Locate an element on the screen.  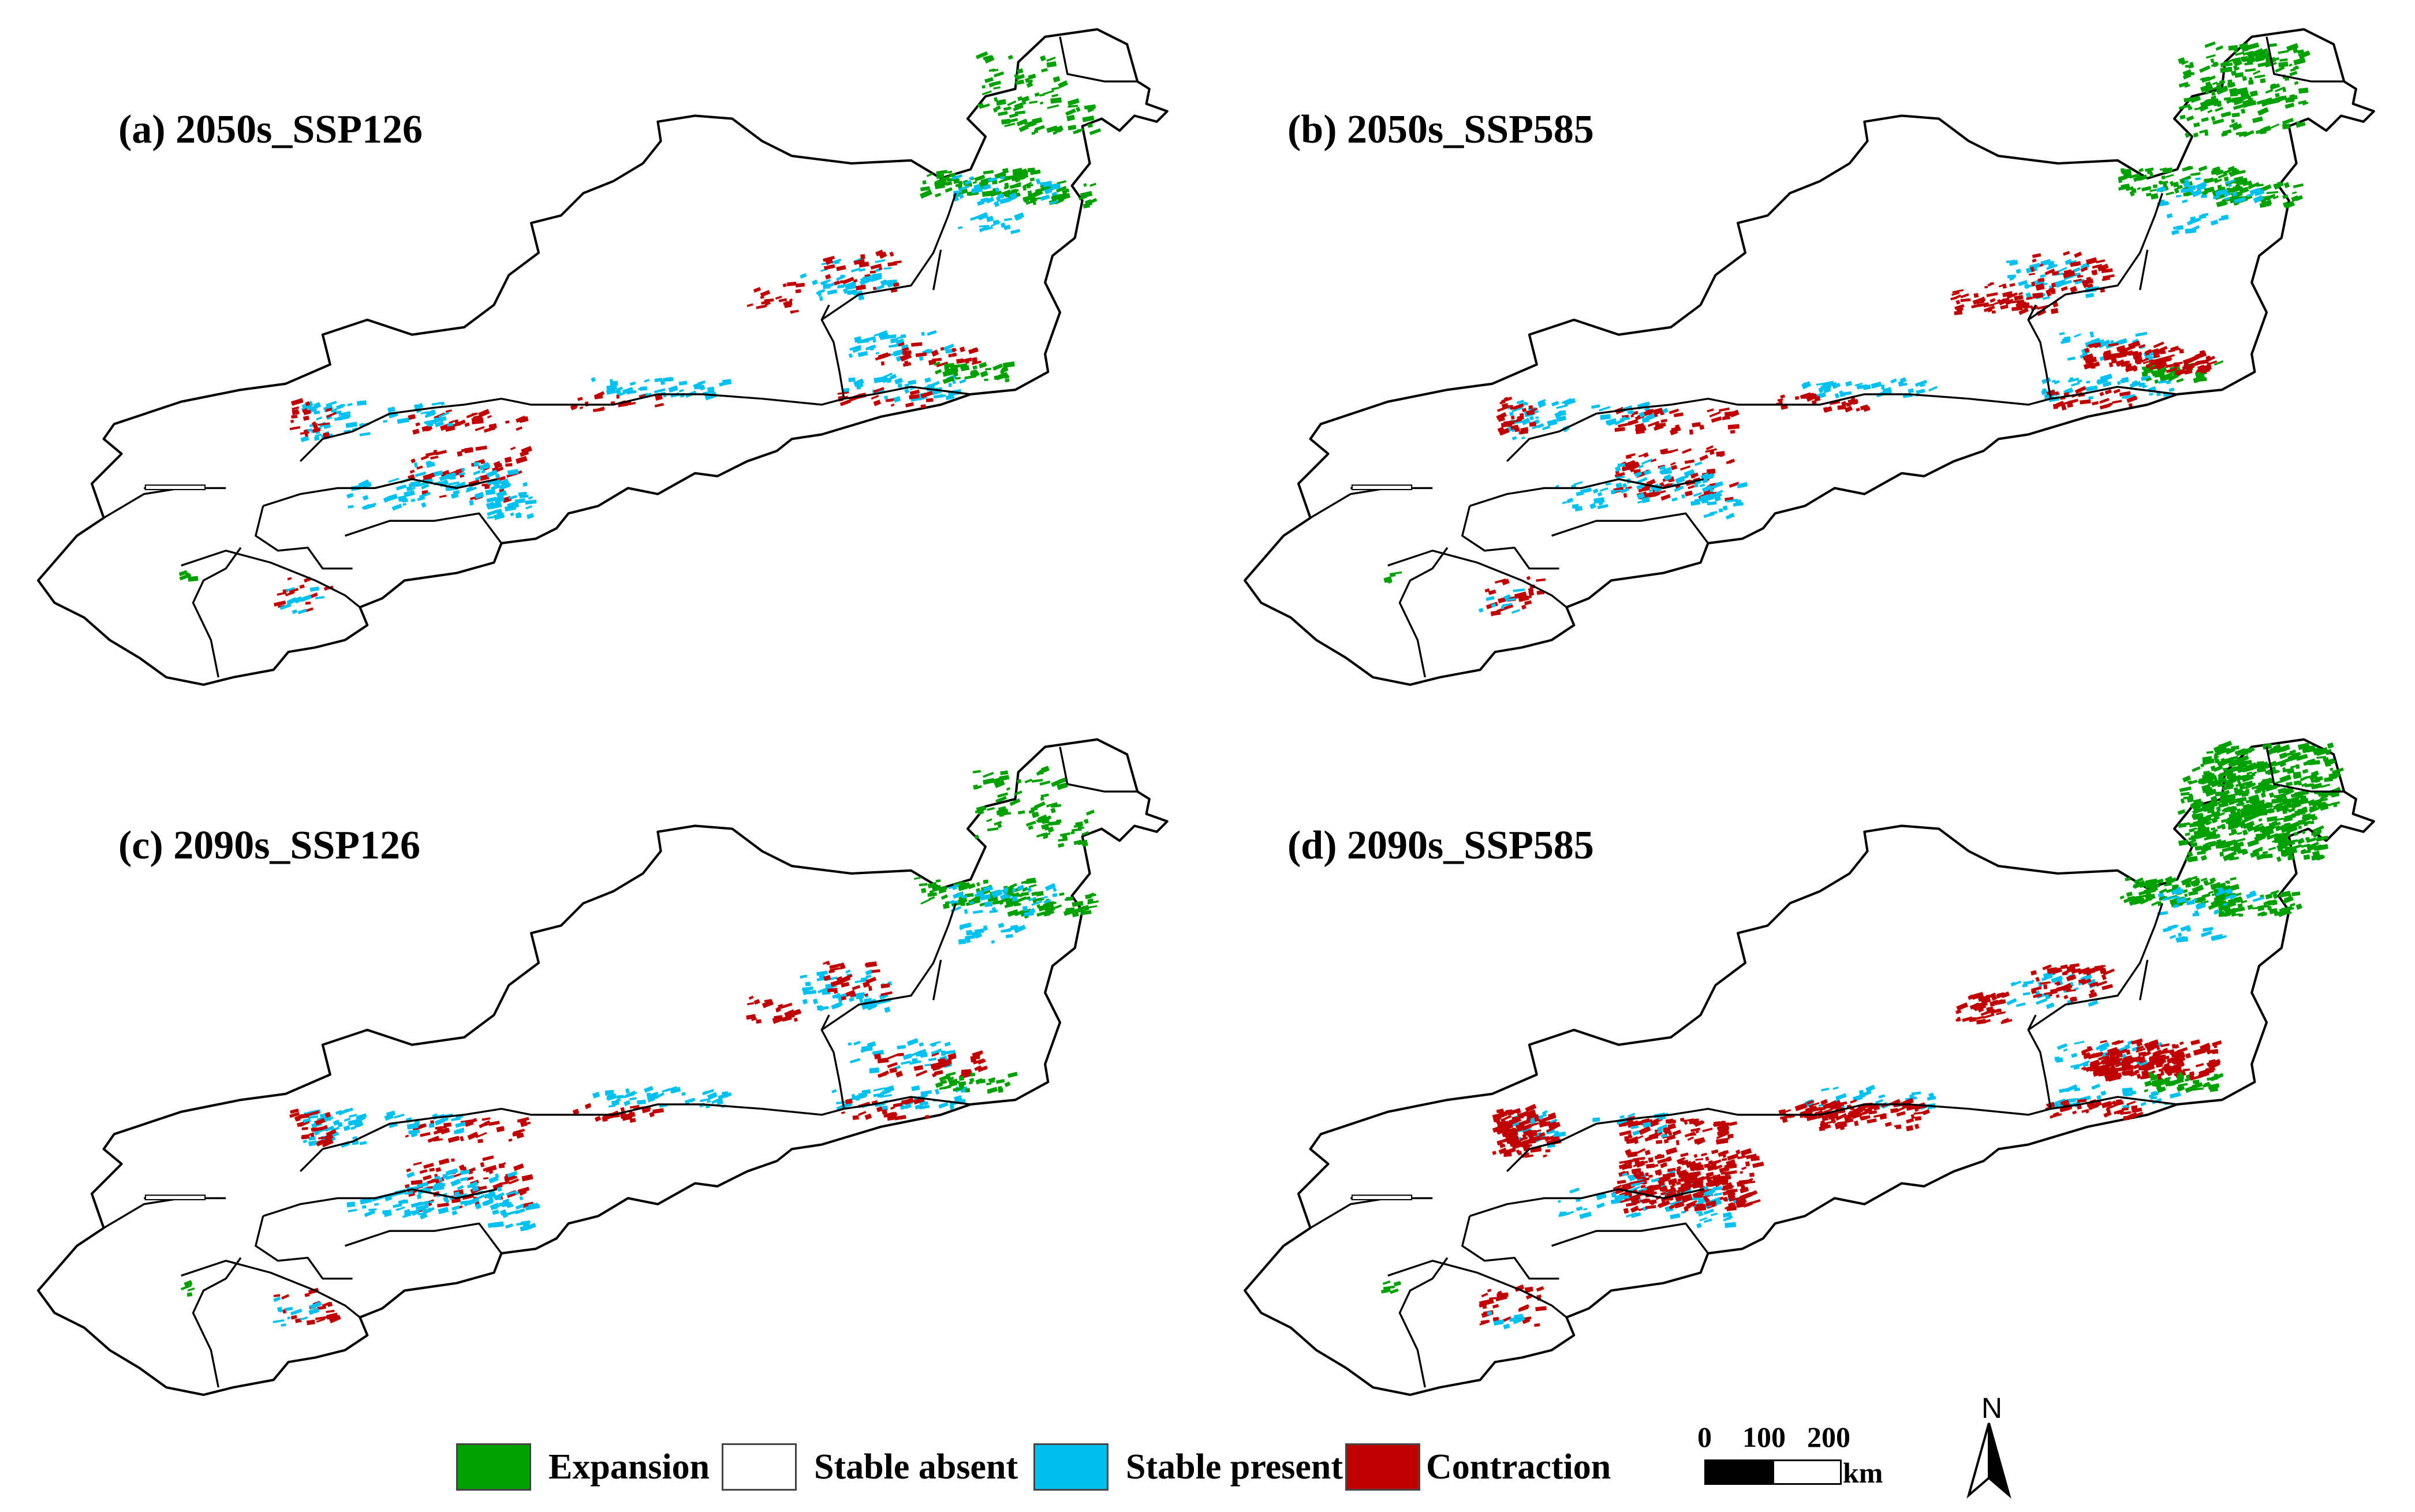
scale-segment-white is located at coordinates (1807, 1472).